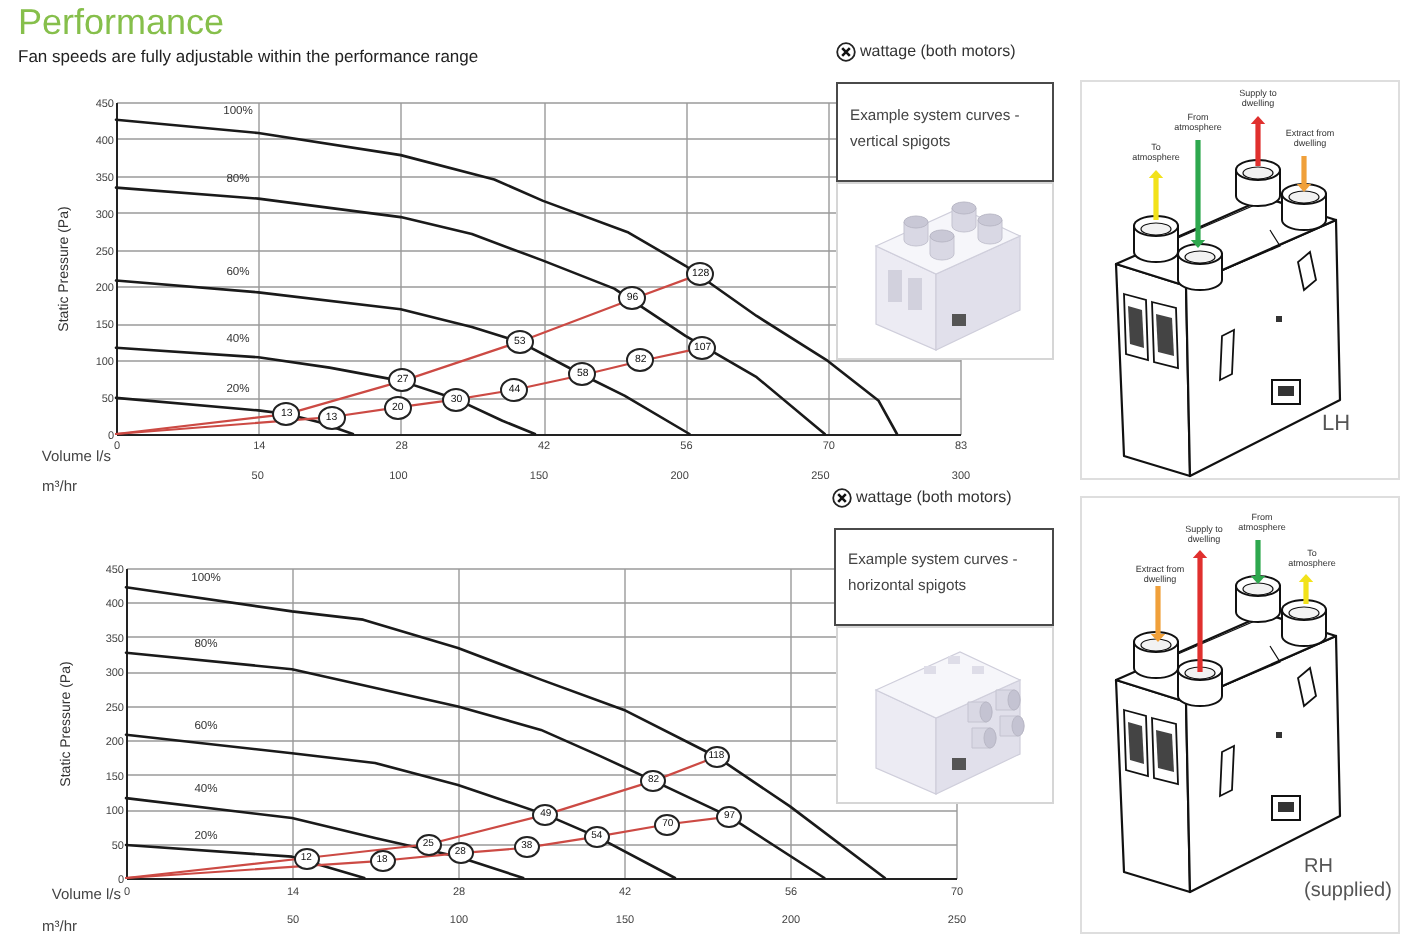  Describe the element at coordinates (248, 57) in the screenshot. I see `chart-subtitle: Fan speeds are fully adjustable within the performance range` at that location.